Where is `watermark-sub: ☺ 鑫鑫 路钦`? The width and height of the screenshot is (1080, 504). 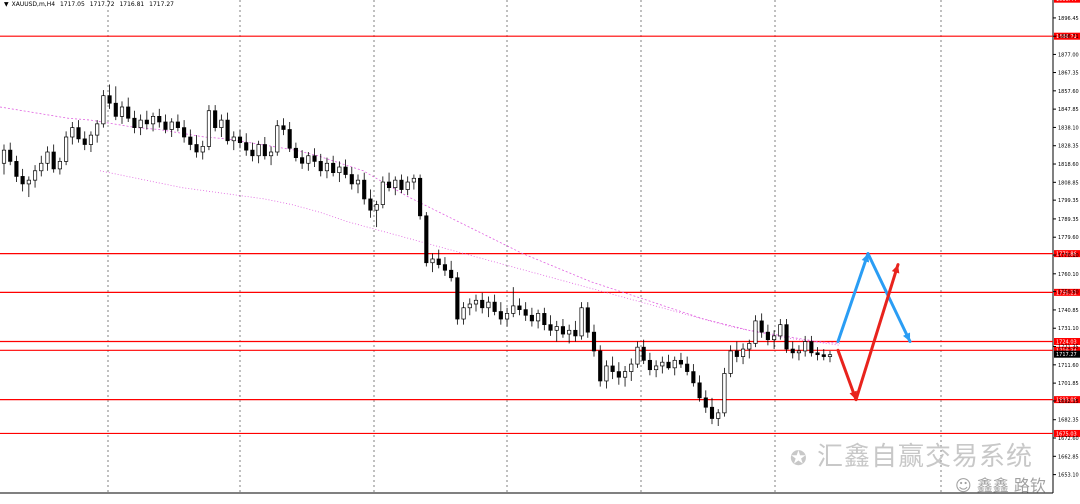 watermark-sub: ☺ 鑫鑫 路钦 is located at coordinates (1000, 484).